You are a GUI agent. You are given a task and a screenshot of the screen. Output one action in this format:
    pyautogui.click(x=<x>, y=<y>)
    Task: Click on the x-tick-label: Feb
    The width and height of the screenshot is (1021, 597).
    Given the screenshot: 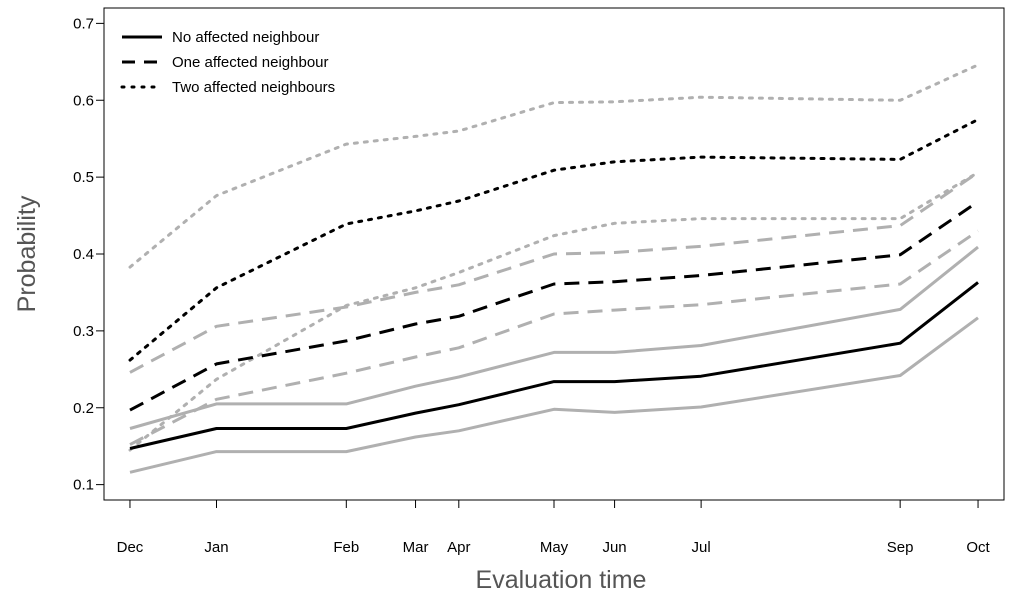 What is the action you would take?
    pyautogui.click(x=346, y=547)
    